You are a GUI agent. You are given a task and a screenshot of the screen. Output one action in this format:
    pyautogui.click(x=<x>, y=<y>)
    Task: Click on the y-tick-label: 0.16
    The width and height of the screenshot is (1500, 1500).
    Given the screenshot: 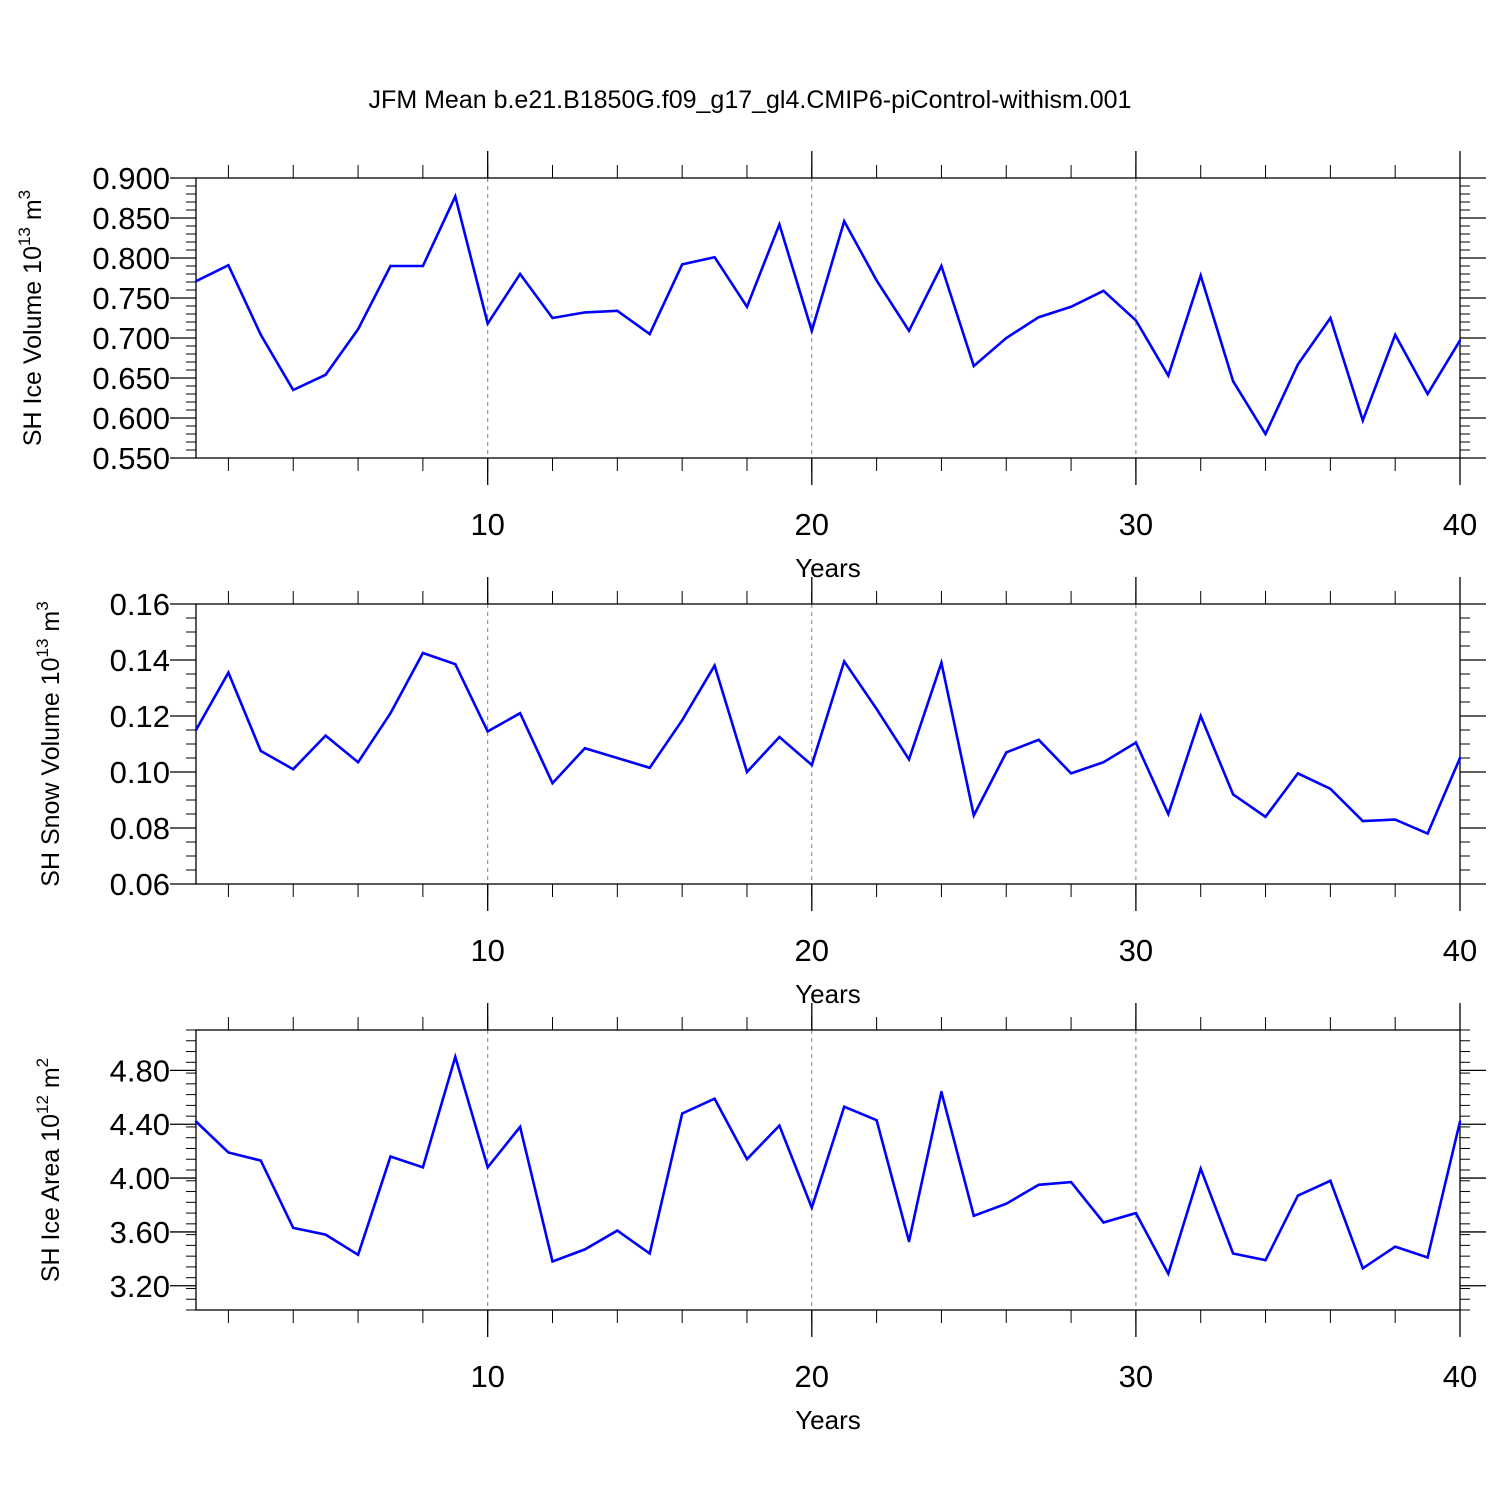 What is the action you would take?
    pyautogui.click(x=140, y=604)
    